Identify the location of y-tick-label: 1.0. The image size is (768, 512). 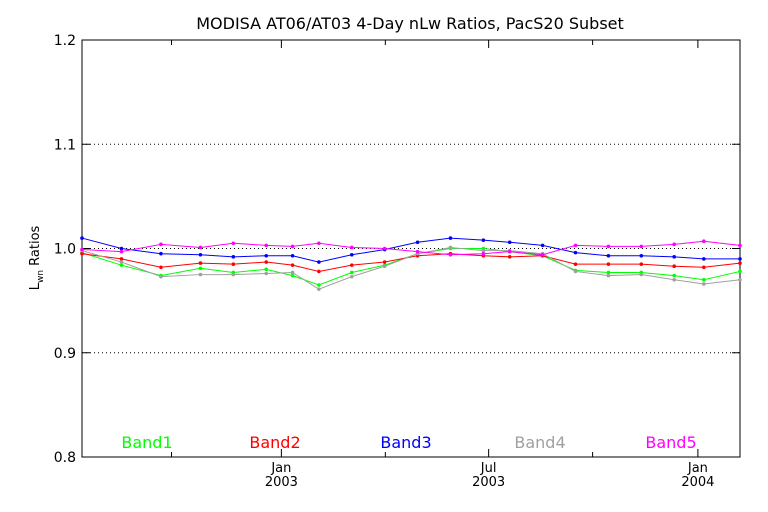
(65, 250).